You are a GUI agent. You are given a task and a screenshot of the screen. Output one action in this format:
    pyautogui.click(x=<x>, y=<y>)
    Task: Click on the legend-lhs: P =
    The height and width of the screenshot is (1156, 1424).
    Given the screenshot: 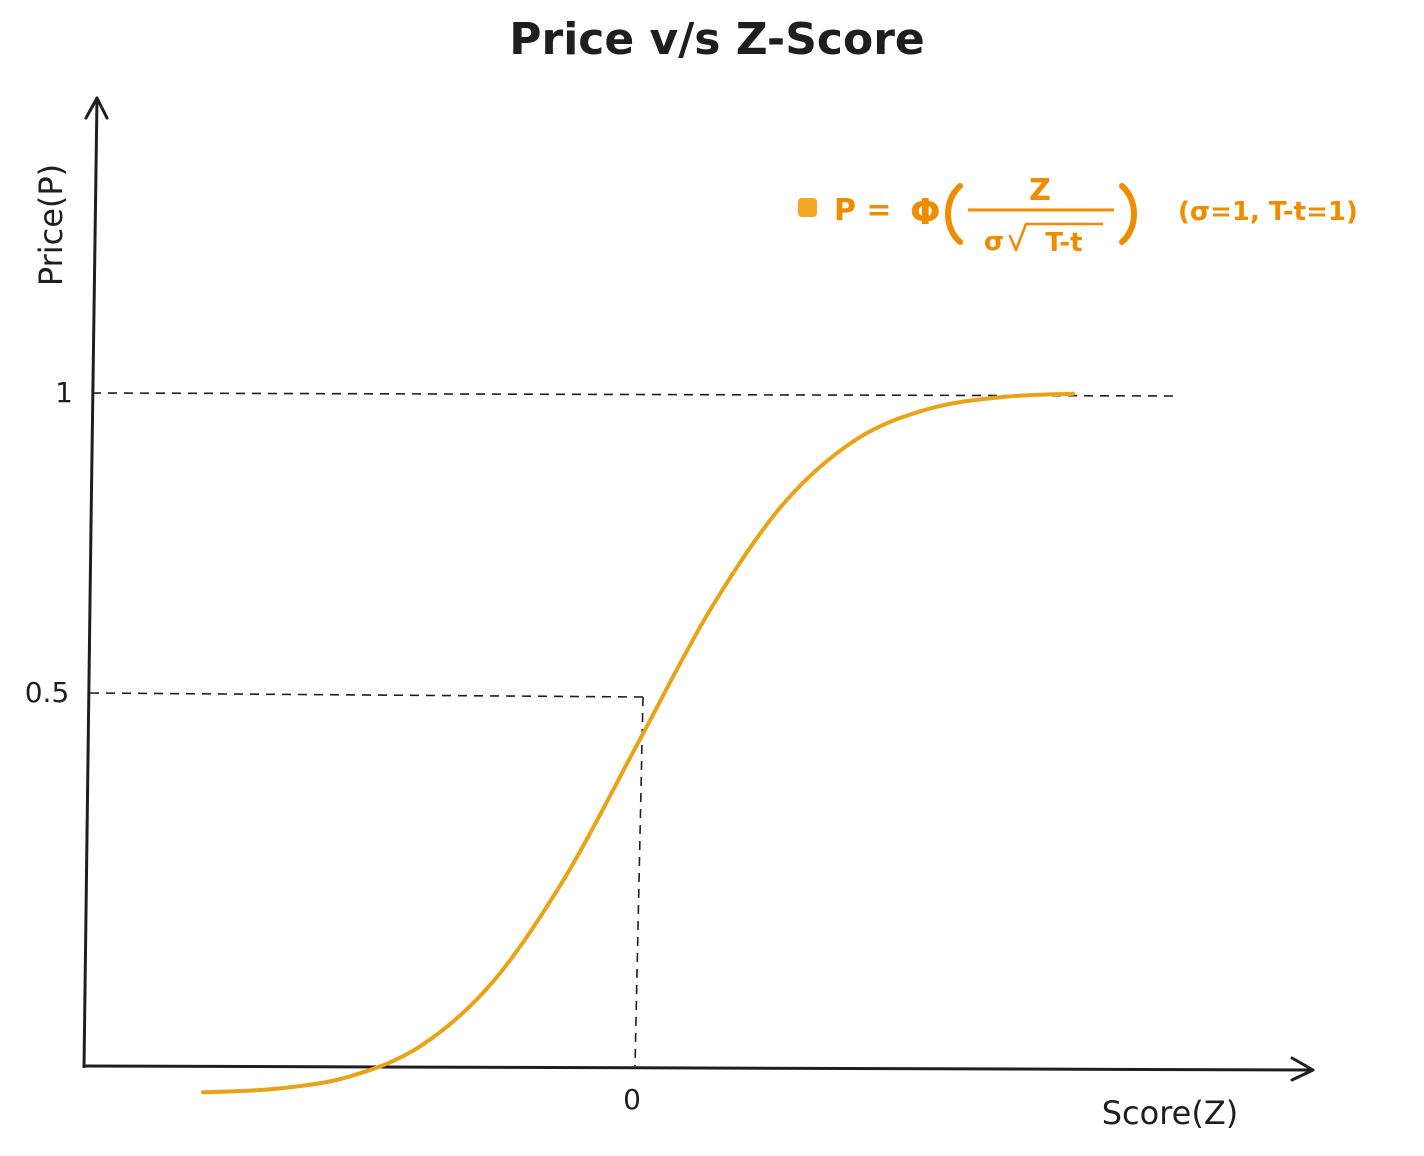 What is the action you would take?
    pyautogui.click(x=863, y=210)
    